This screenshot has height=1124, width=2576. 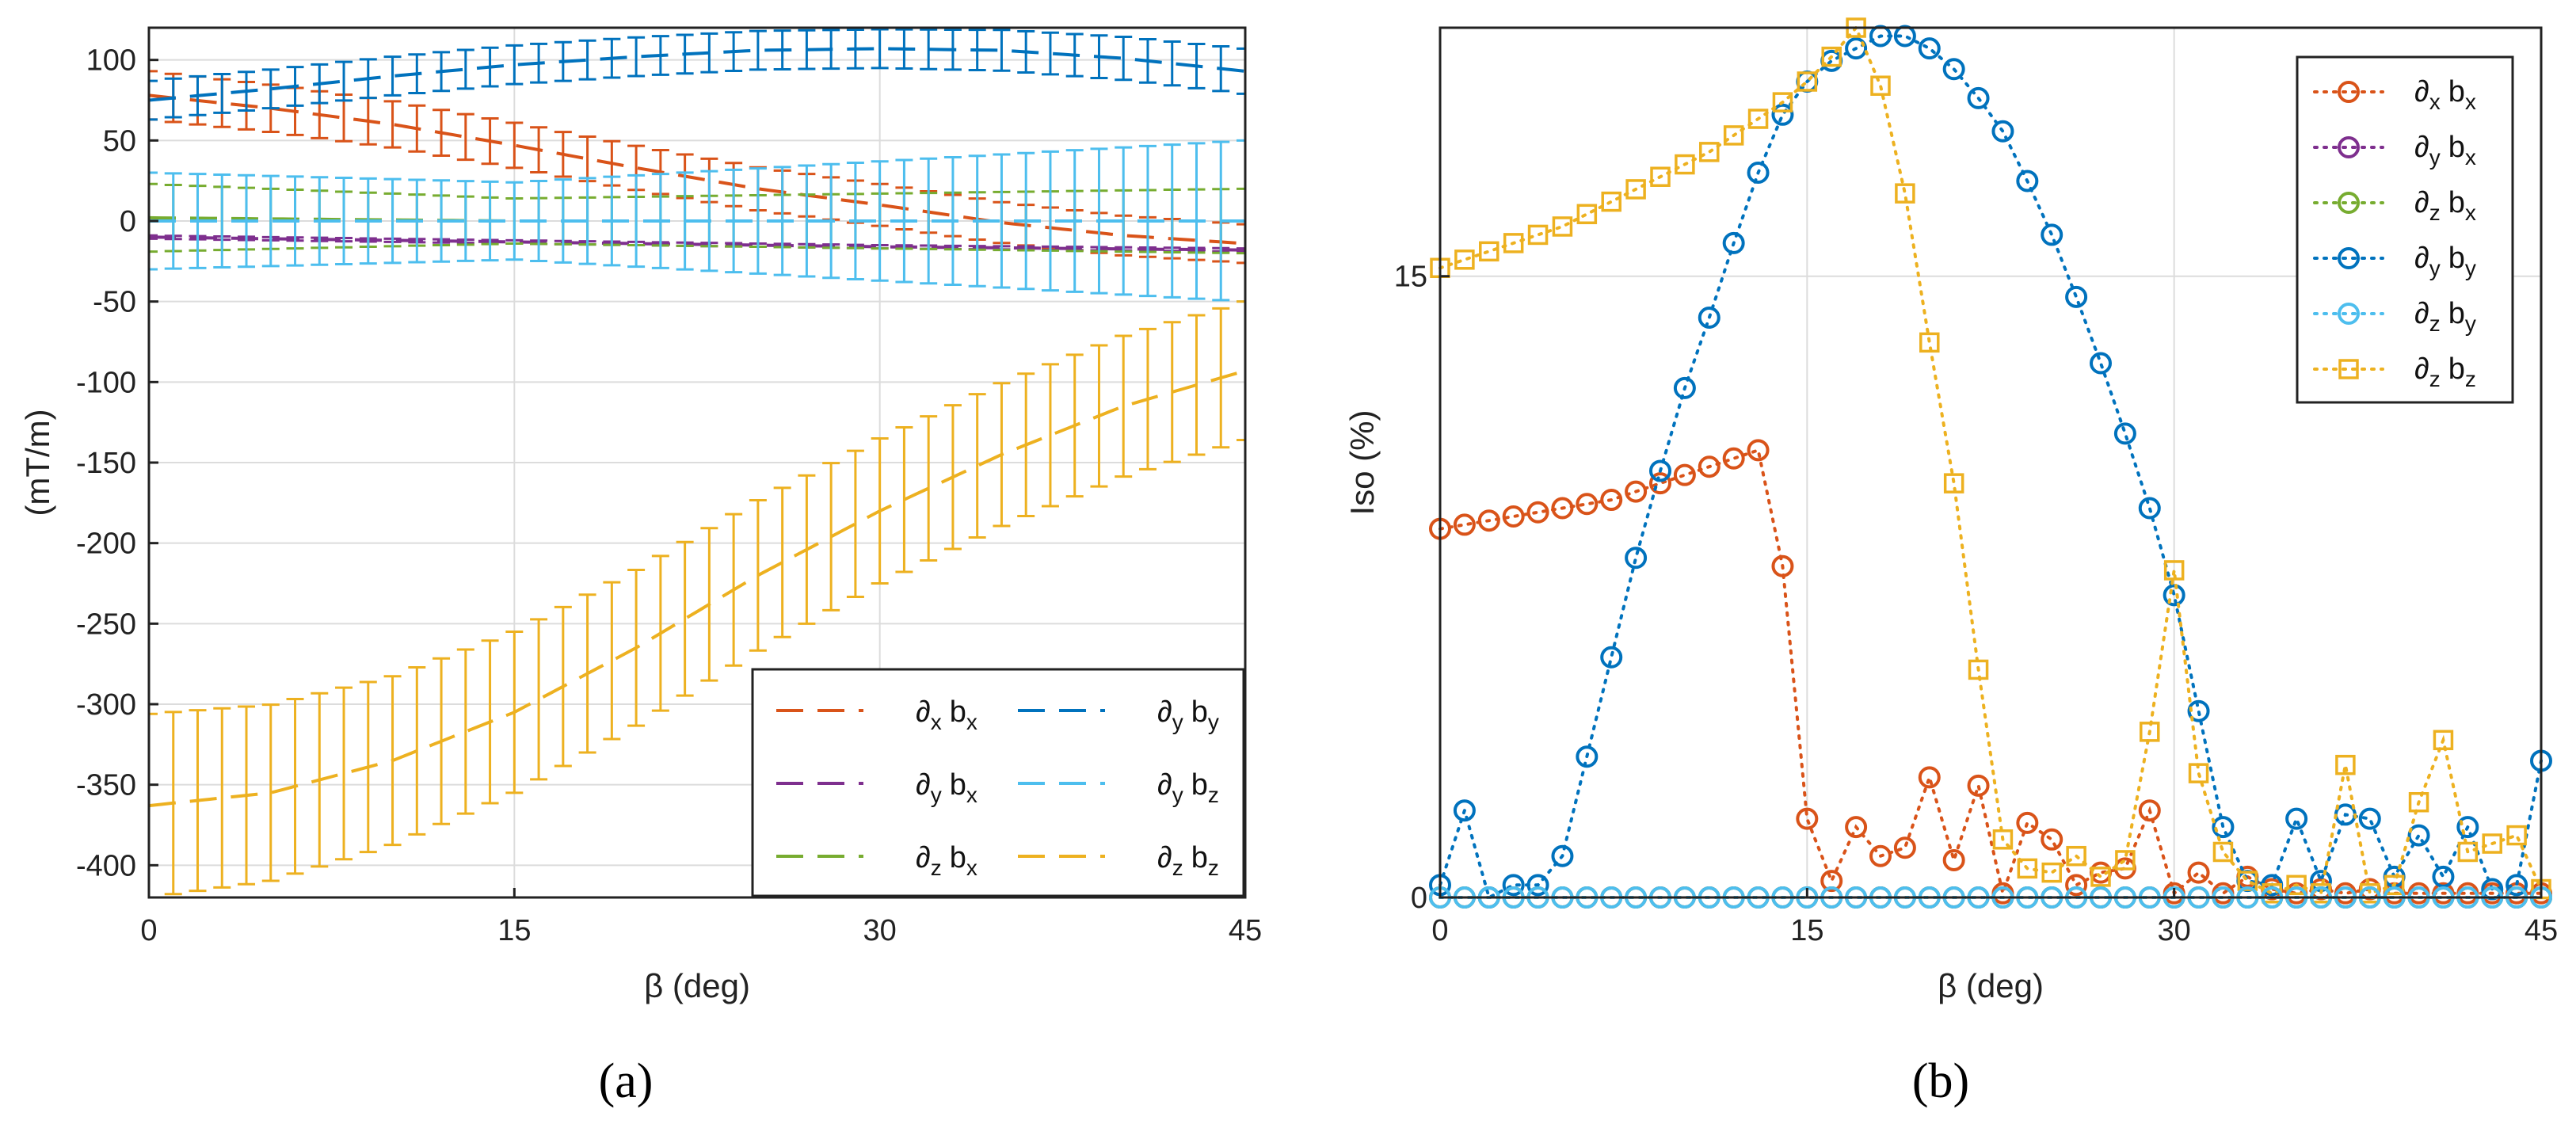 What do you see at coordinates (106, 544) in the screenshot?
I see `y-tick-label: -200` at bounding box center [106, 544].